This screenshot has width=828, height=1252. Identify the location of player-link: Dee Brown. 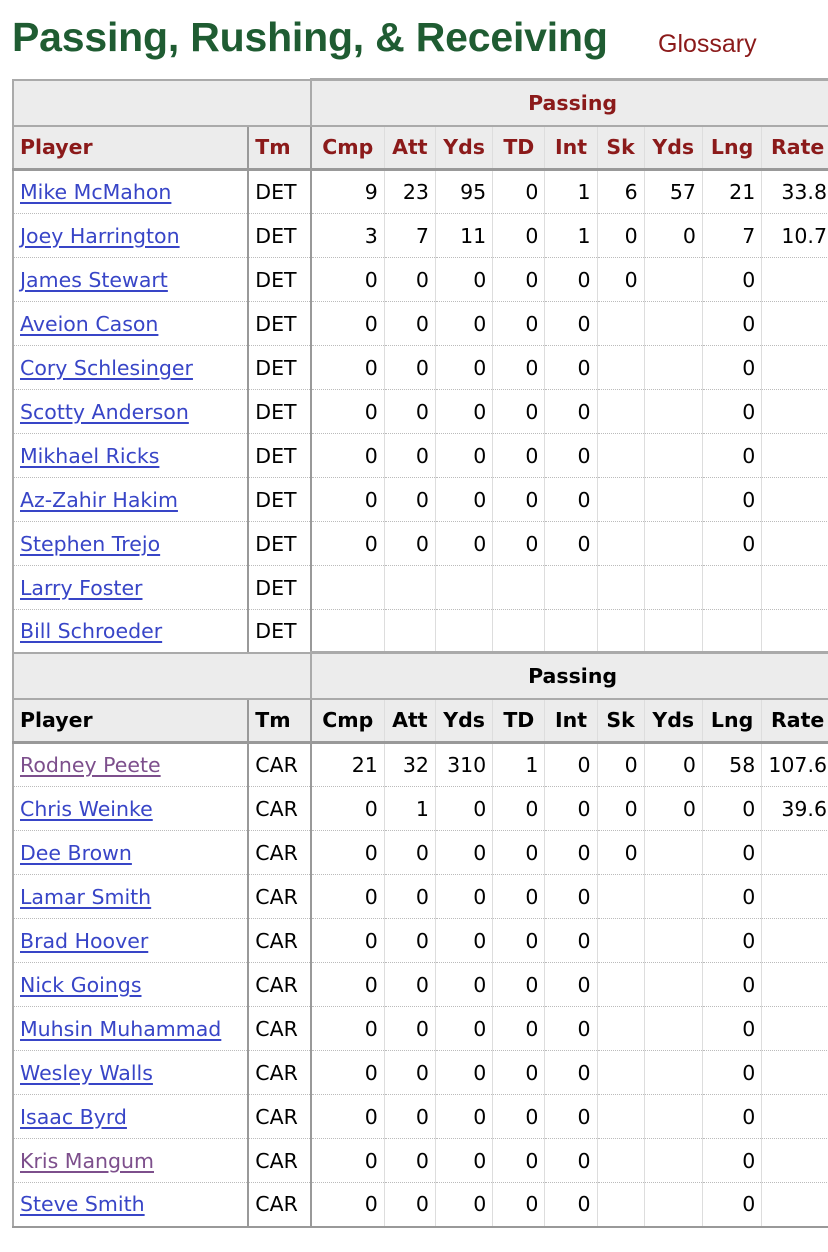
(76, 852).